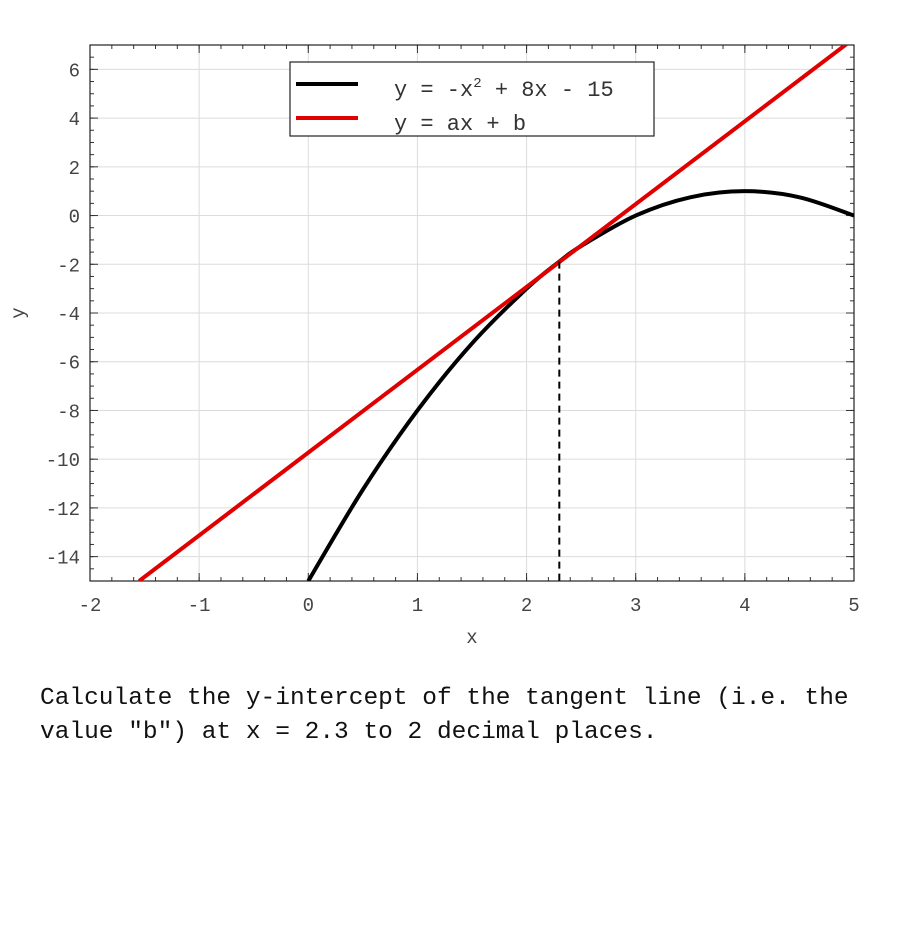  What do you see at coordinates (417, 606) in the screenshot?
I see `x-tick-label: 1` at bounding box center [417, 606].